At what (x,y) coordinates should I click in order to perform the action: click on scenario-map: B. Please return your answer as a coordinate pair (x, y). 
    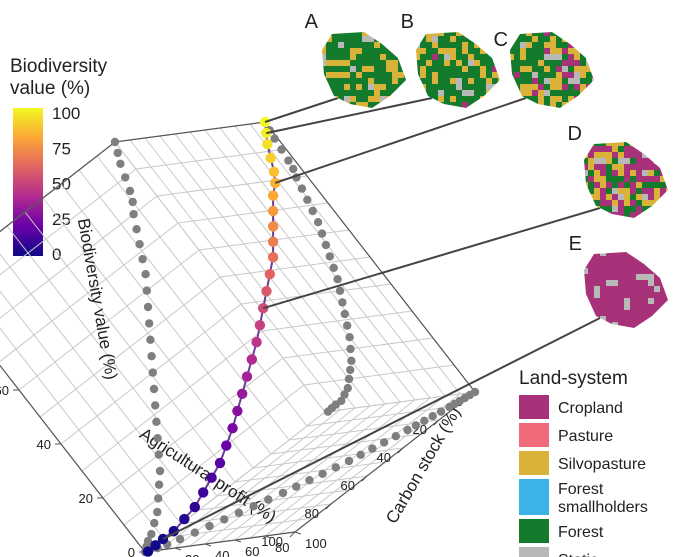
    Looking at the image, I should click on (450, 59).